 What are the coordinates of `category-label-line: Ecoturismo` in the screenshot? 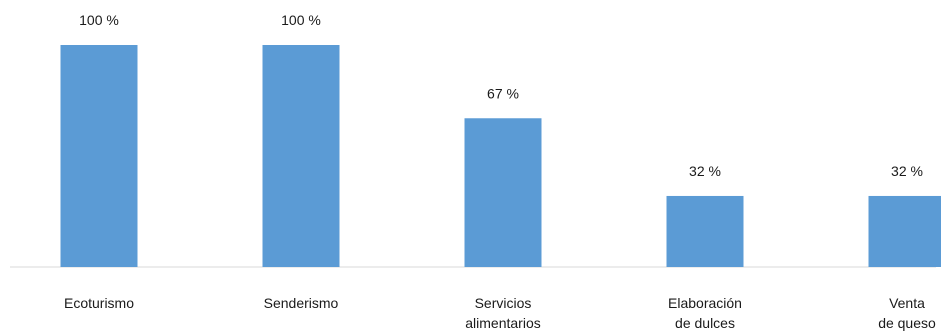 It's located at (99, 303).